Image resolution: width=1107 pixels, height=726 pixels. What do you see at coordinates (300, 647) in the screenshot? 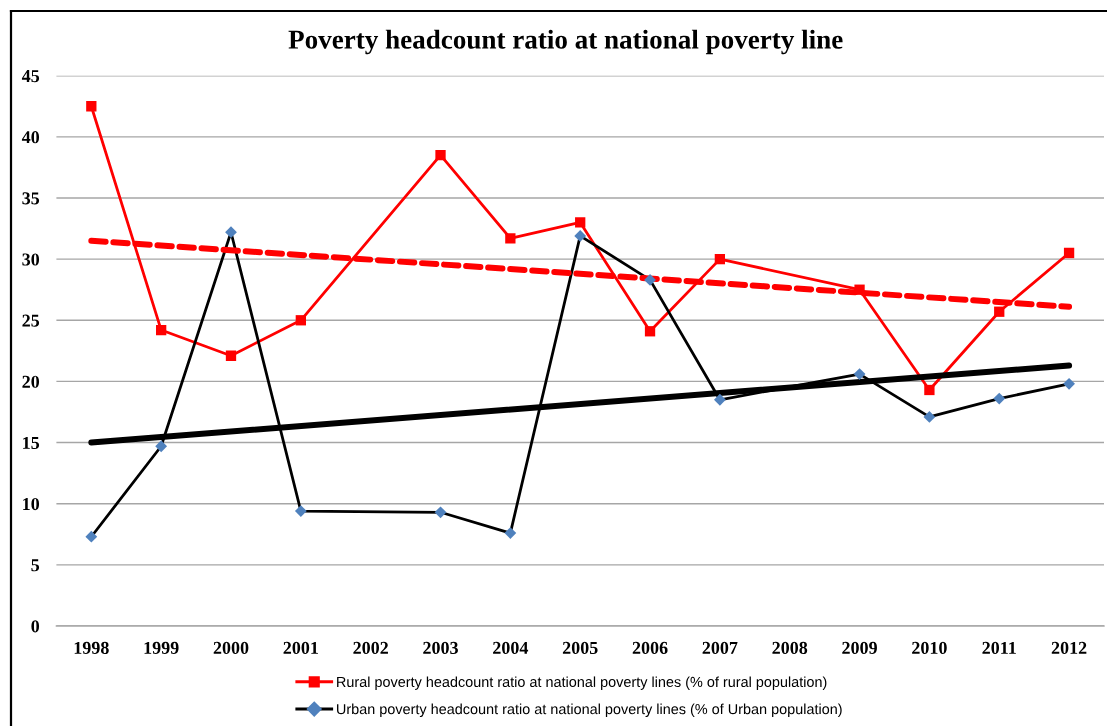
I see `x-tick-label: 2001` at bounding box center [300, 647].